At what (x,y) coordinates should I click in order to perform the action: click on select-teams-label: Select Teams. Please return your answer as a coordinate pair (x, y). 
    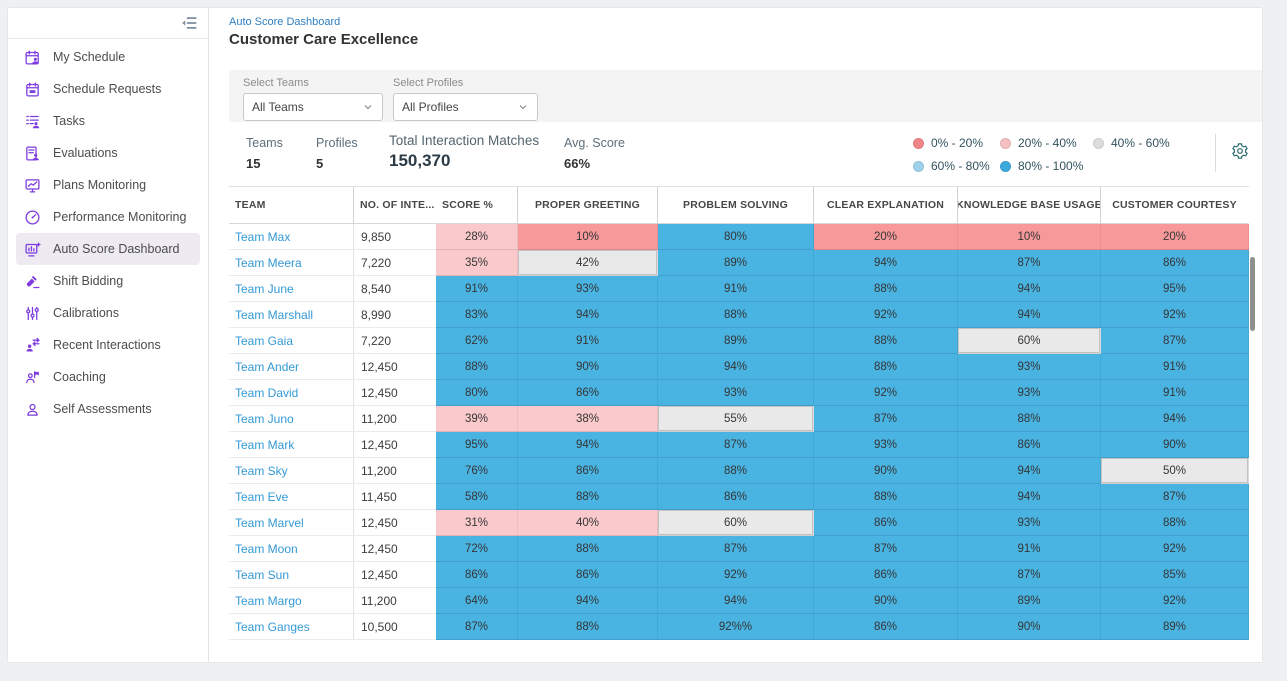
    Looking at the image, I should click on (276, 83).